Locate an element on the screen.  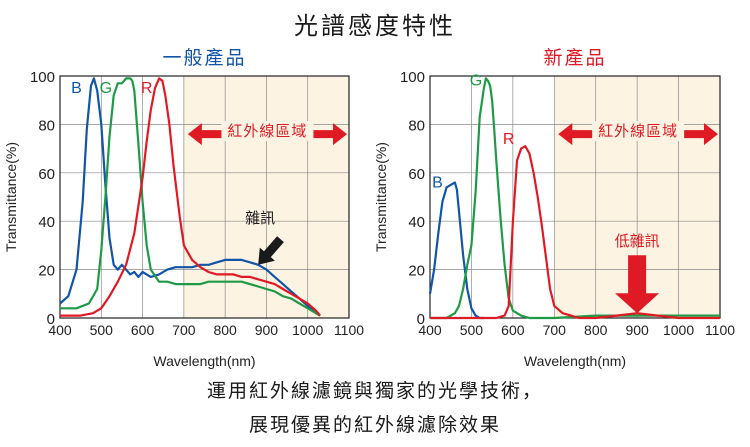
page-title: 光譜感度特性 is located at coordinates (375, 26).